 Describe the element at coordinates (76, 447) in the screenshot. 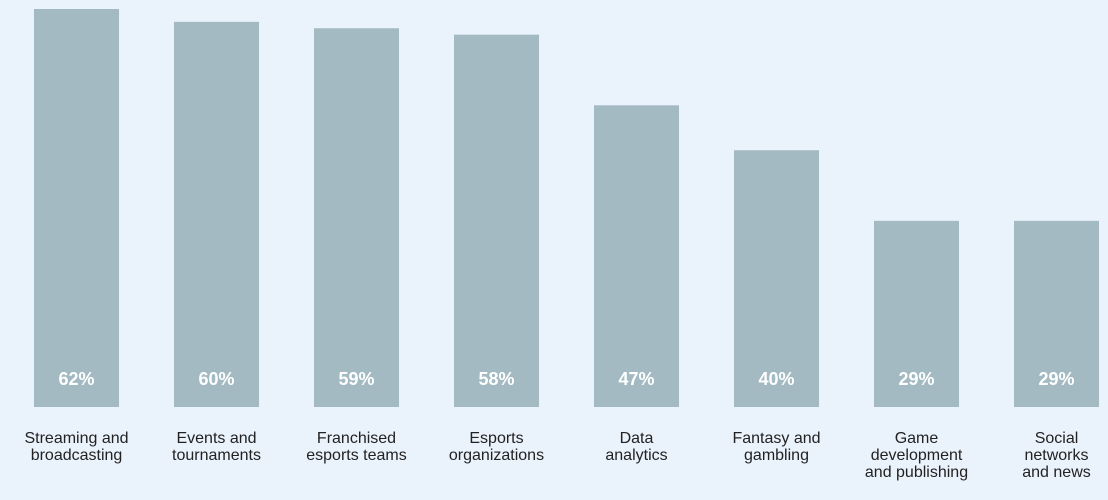

I see `category-label: Streaming and broadcasting` at that location.